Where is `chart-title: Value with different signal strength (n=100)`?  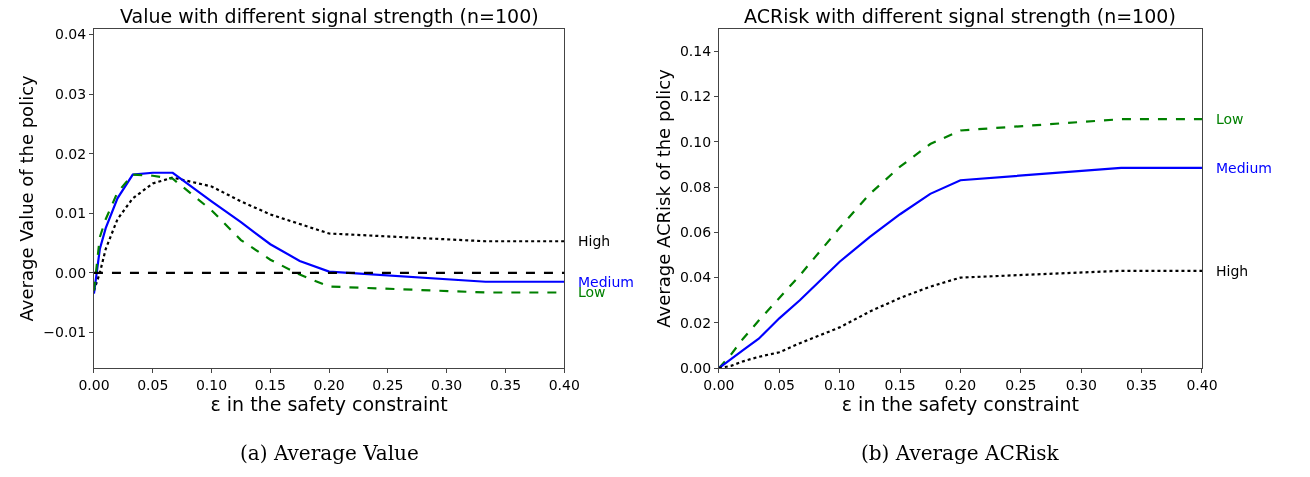 chart-title: Value with different signal strength (n=100) is located at coordinates (329, 16).